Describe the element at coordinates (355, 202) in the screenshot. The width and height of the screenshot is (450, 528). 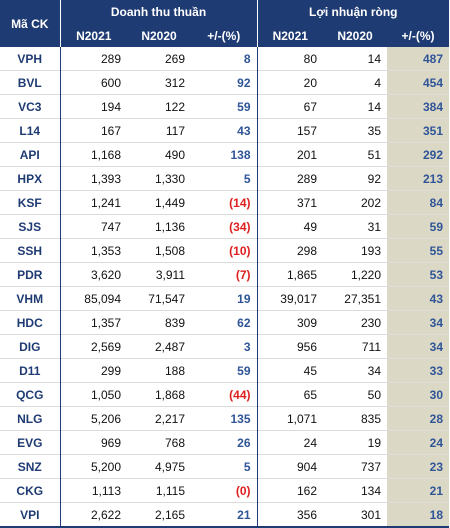
I see `profit-2020-cell: 202` at that location.